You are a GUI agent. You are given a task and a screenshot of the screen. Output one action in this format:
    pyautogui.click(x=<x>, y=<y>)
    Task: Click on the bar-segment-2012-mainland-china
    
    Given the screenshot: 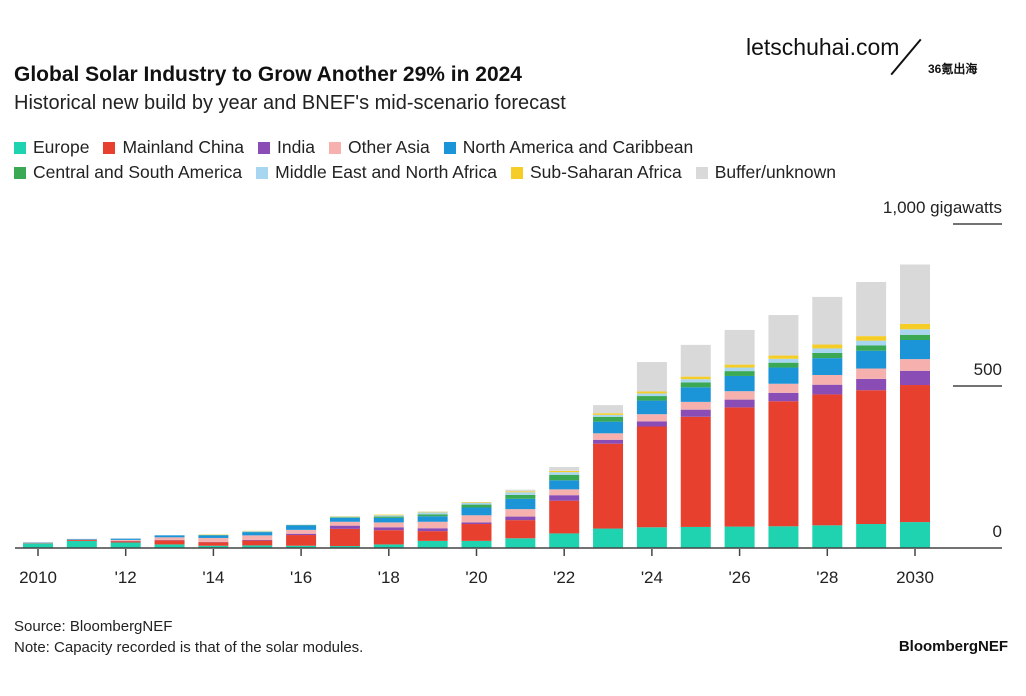 What is the action you would take?
    pyautogui.click(x=125, y=542)
    